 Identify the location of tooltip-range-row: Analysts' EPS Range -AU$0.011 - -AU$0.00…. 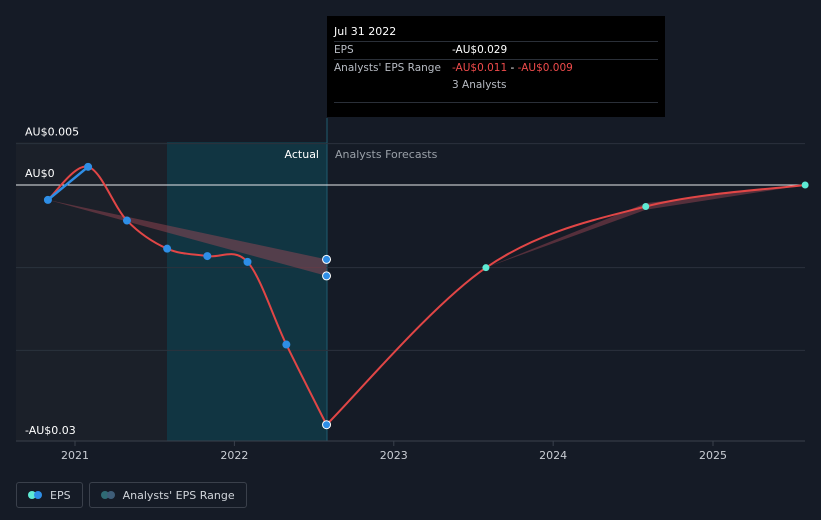
(496, 68).